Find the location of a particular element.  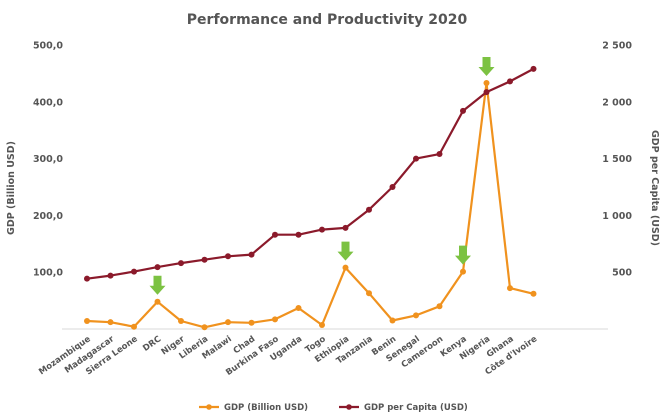

chart-title: Performance and Productivity 2020 is located at coordinates (327, 20).